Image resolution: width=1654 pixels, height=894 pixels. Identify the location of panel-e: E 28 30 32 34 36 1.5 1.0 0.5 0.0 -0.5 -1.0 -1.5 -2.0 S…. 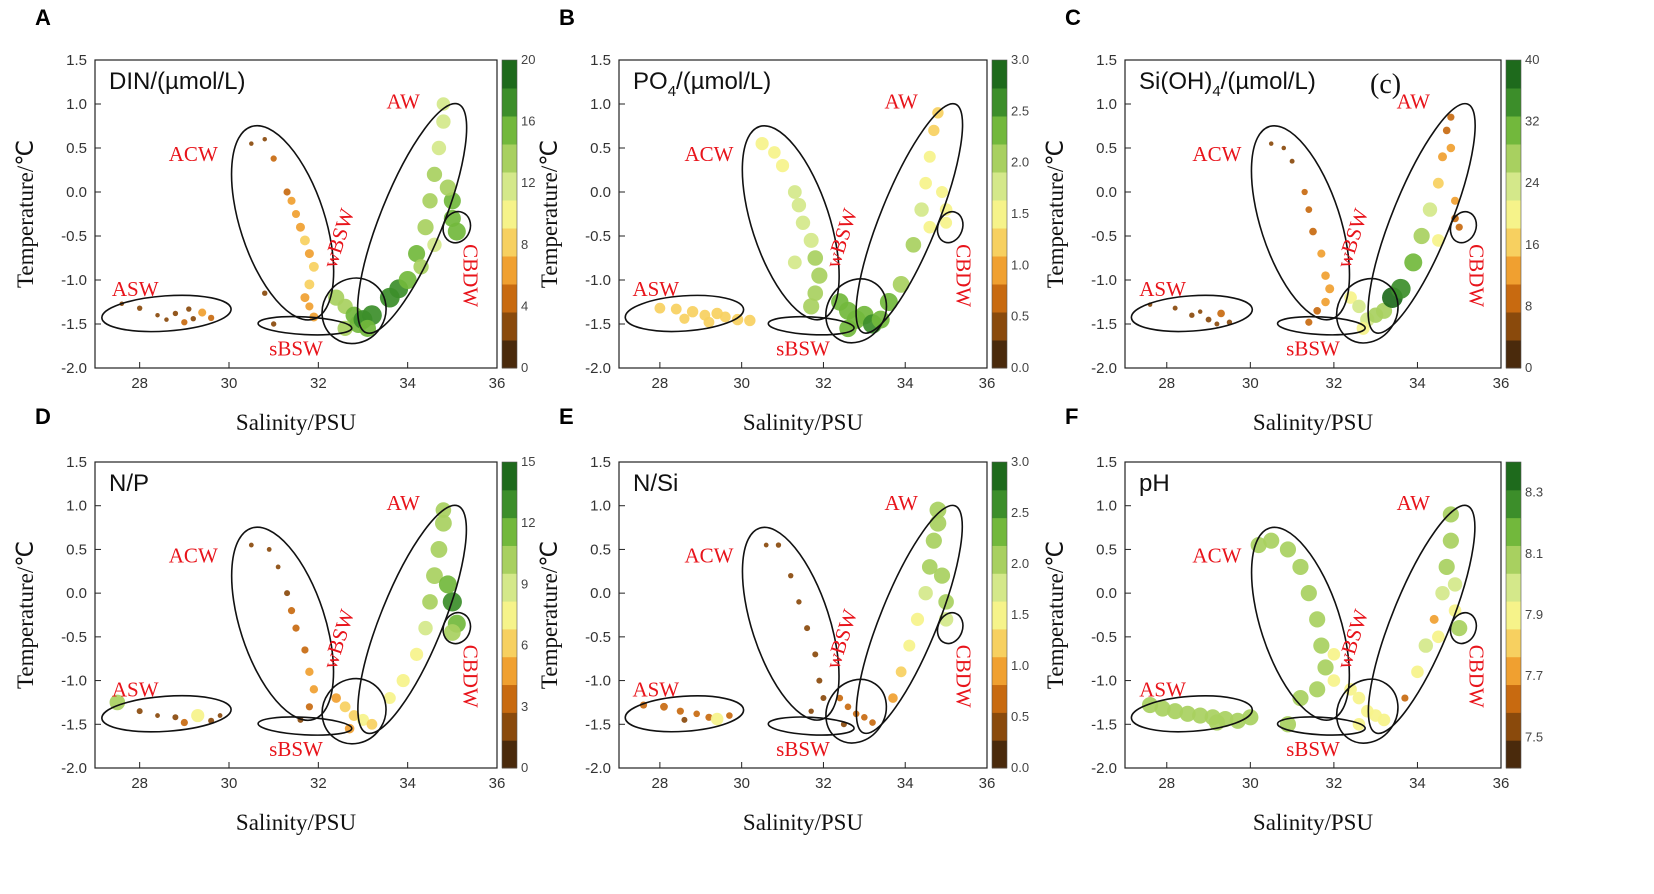
(783, 619).